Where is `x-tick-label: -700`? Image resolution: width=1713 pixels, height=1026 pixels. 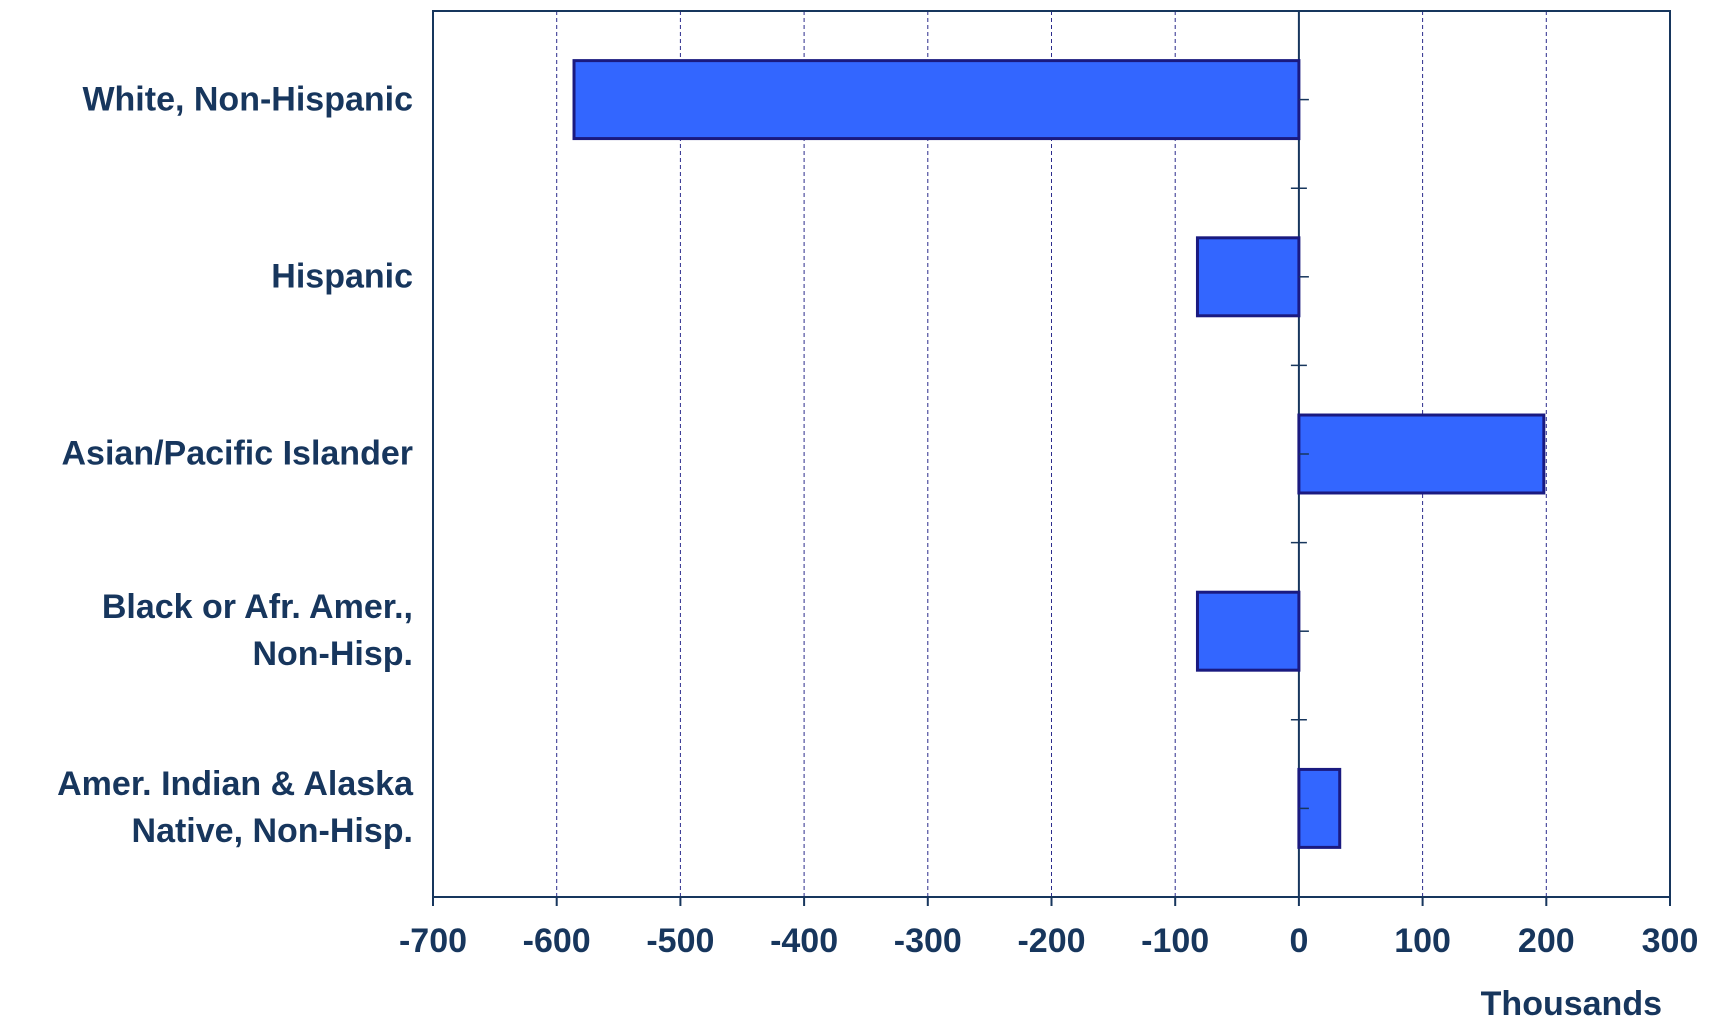 x-tick-label: -700 is located at coordinates (433, 941).